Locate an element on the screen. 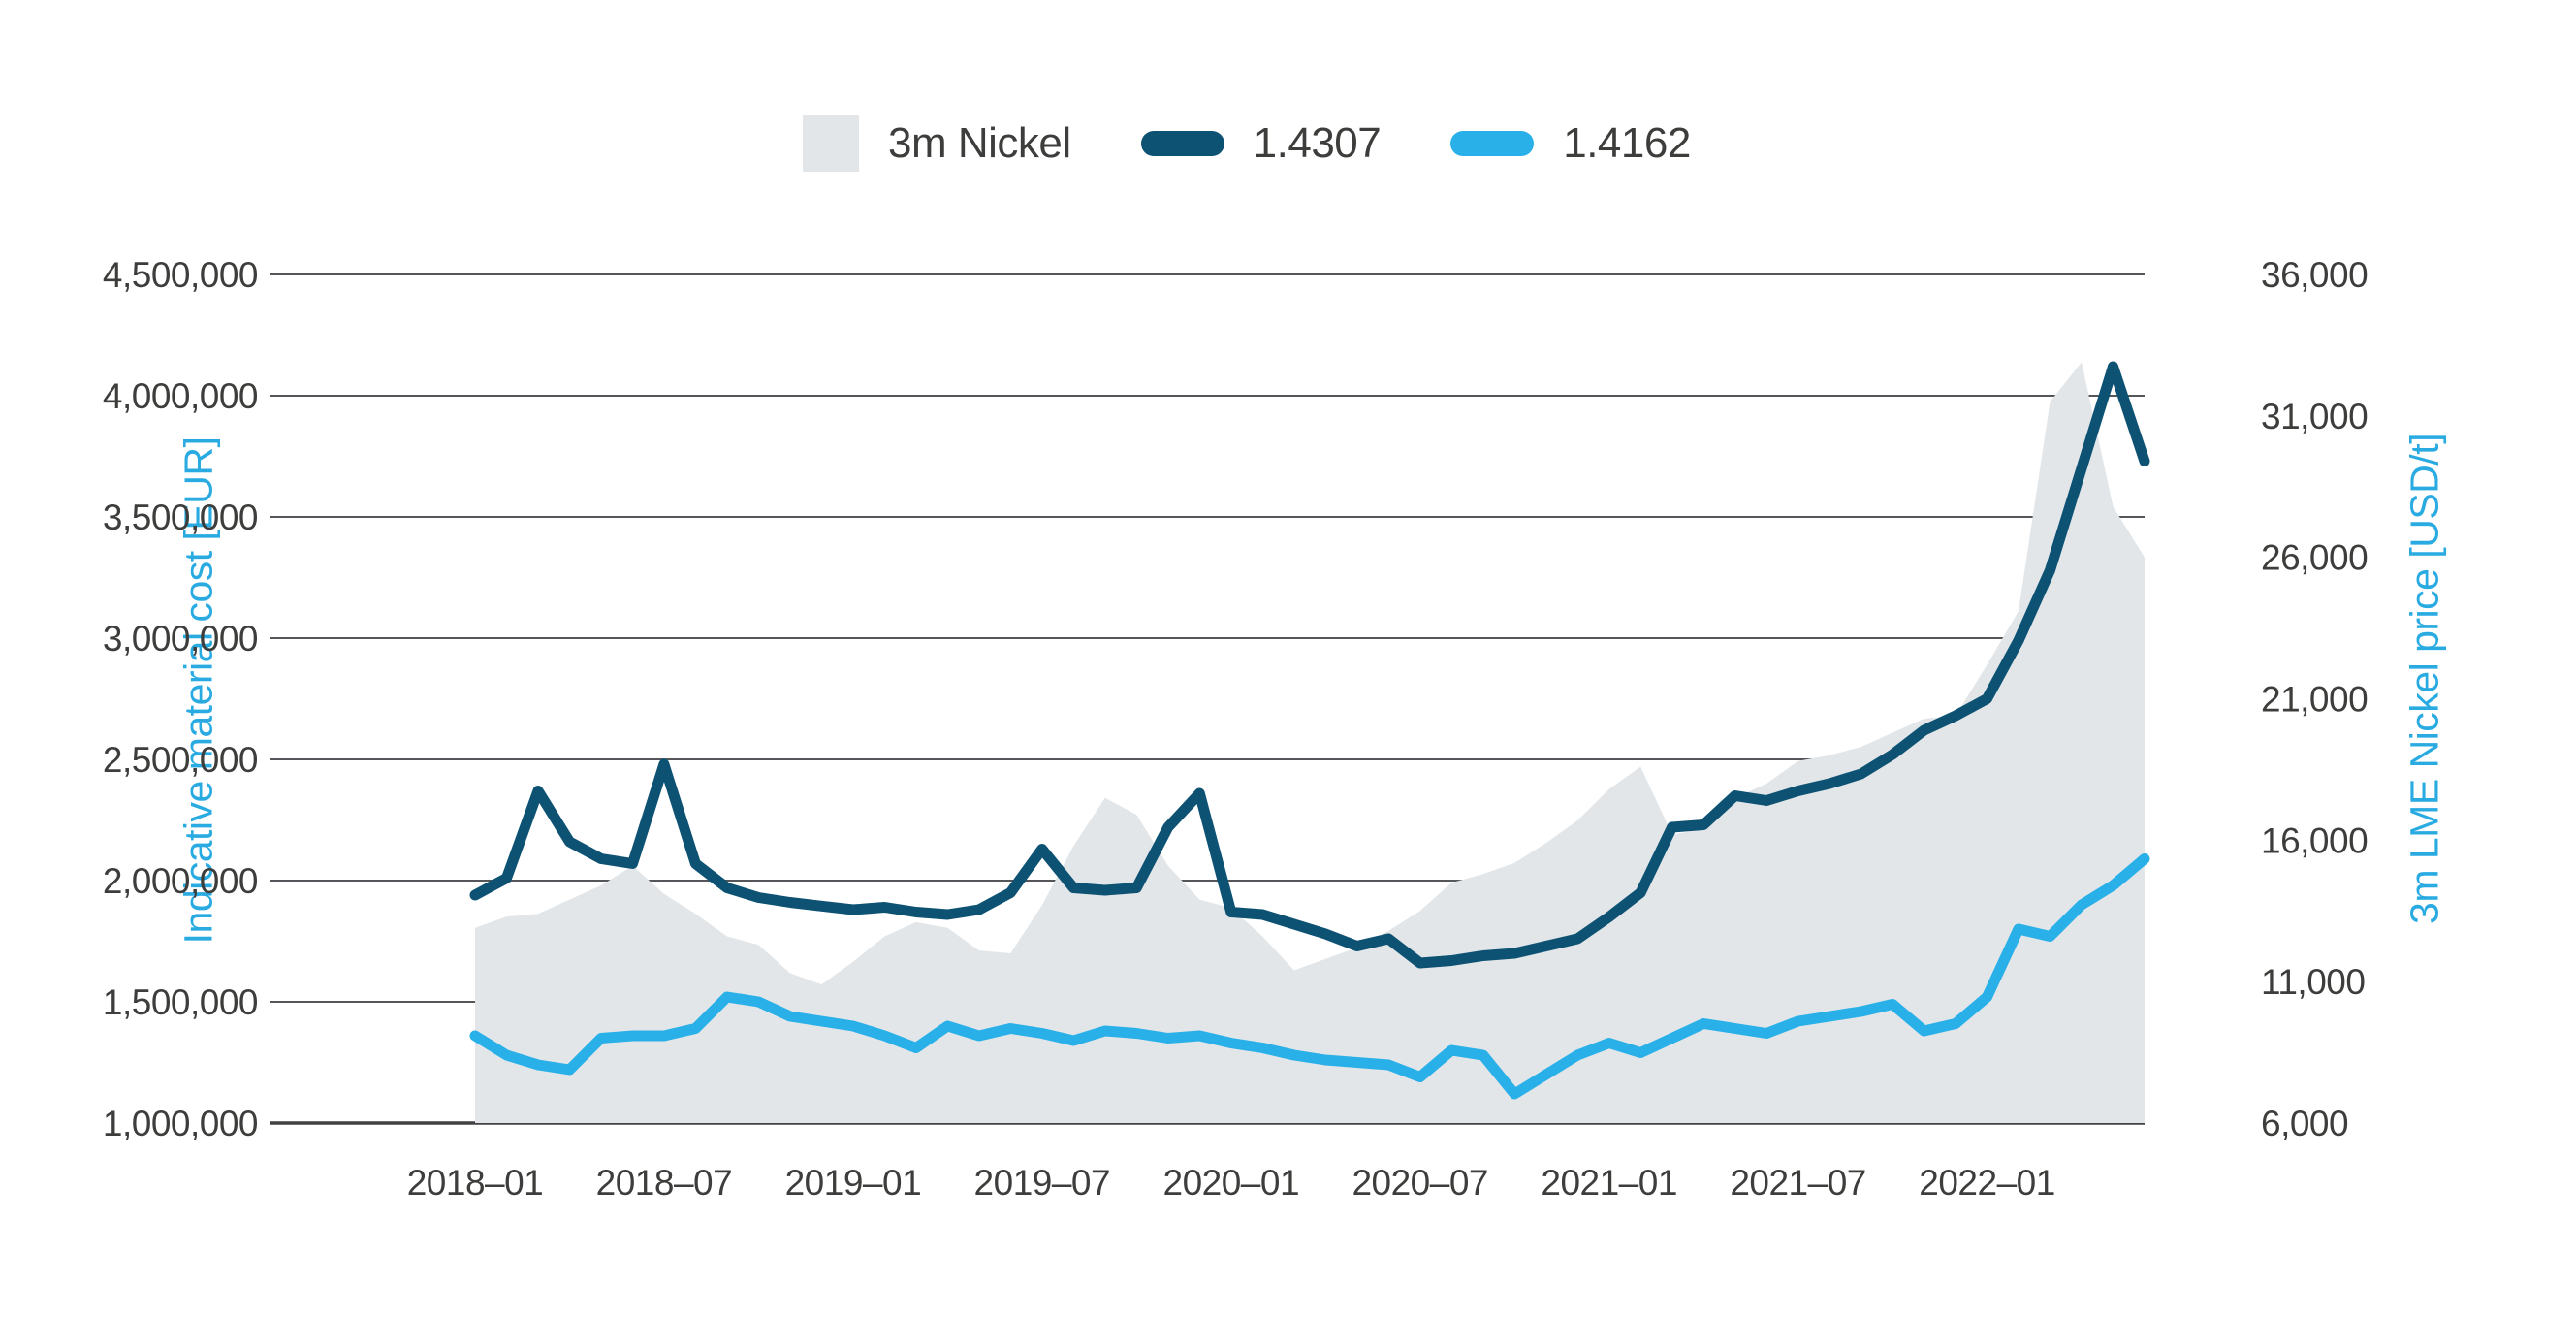 This screenshot has width=2576, height=1317. legend-item-14162: 1.4162 is located at coordinates (1570, 143).